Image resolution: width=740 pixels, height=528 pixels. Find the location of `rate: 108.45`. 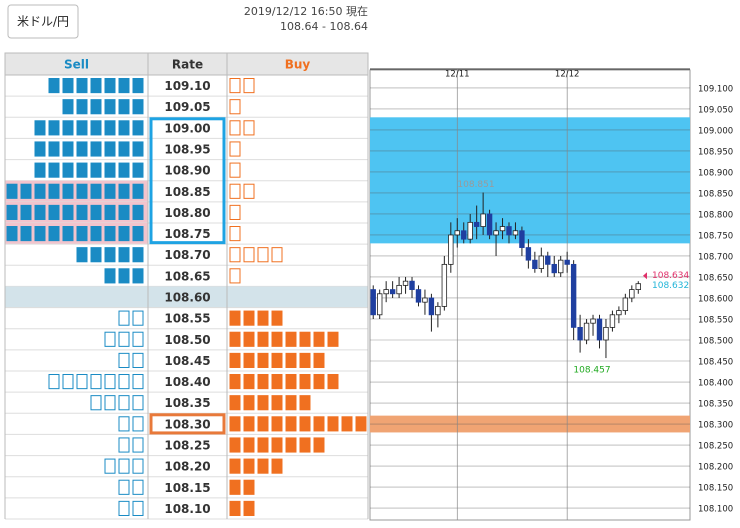

rate: 108.45 is located at coordinates (187, 361).